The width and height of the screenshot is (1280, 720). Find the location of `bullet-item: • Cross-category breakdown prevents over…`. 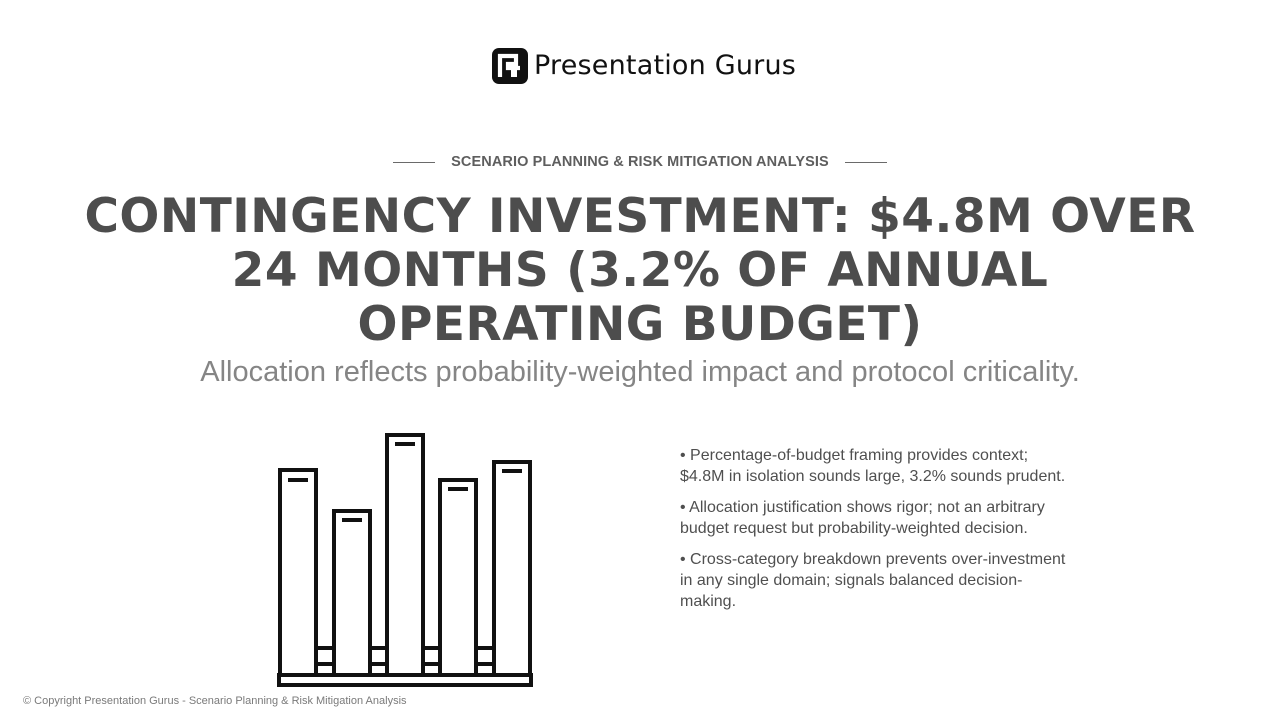

bullet-item: • Cross-category breakdown prevents over… is located at coordinates (873, 580).